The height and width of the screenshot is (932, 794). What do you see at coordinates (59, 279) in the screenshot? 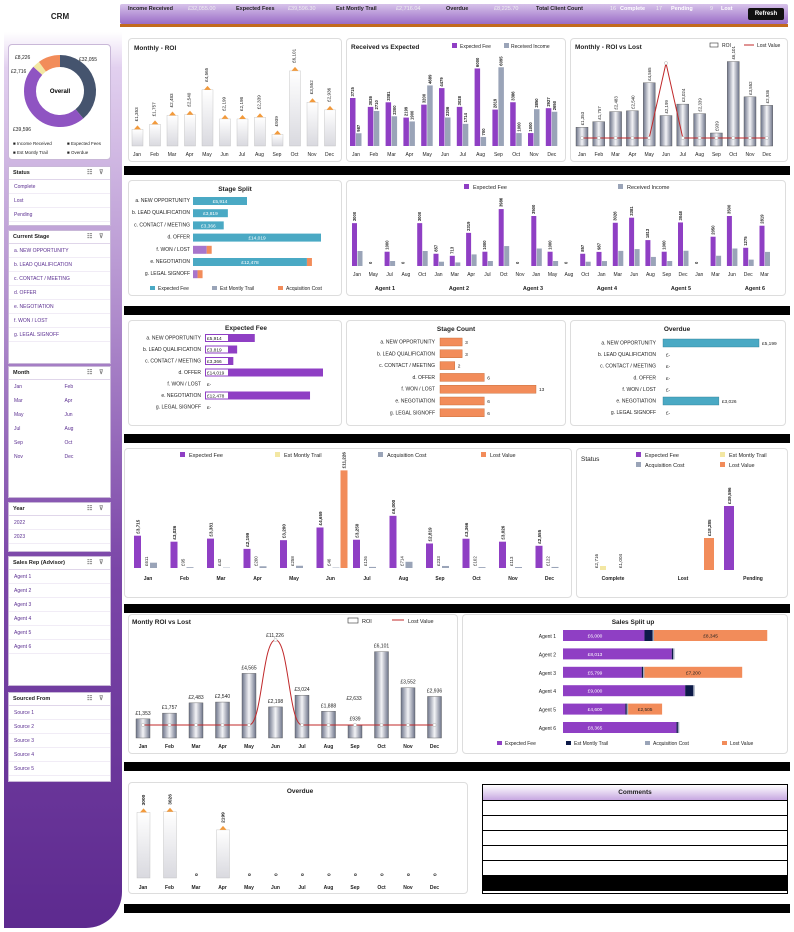
I see `slicer-item-c-contact-meeting: c. CONTACT / MEETING` at bounding box center [59, 279].